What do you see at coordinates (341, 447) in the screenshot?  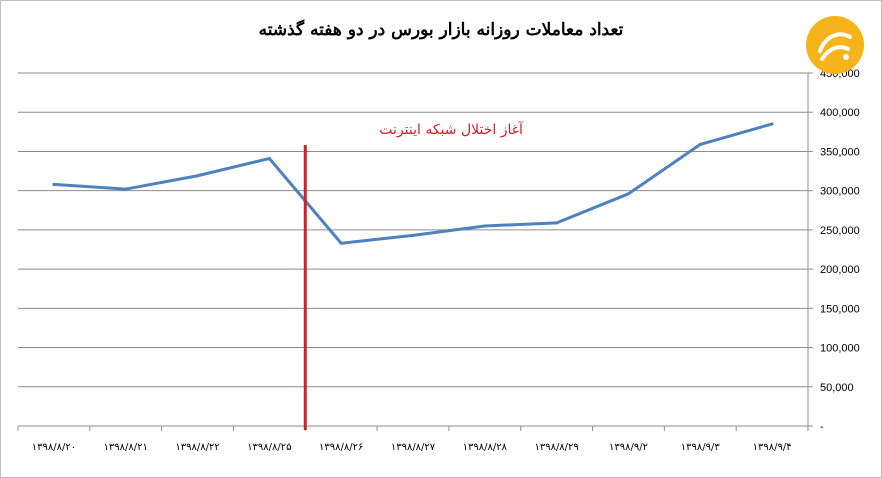 I see `x-tick-label: ۱۳۹۸/۸/۲۶` at bounding box center [341, 447].